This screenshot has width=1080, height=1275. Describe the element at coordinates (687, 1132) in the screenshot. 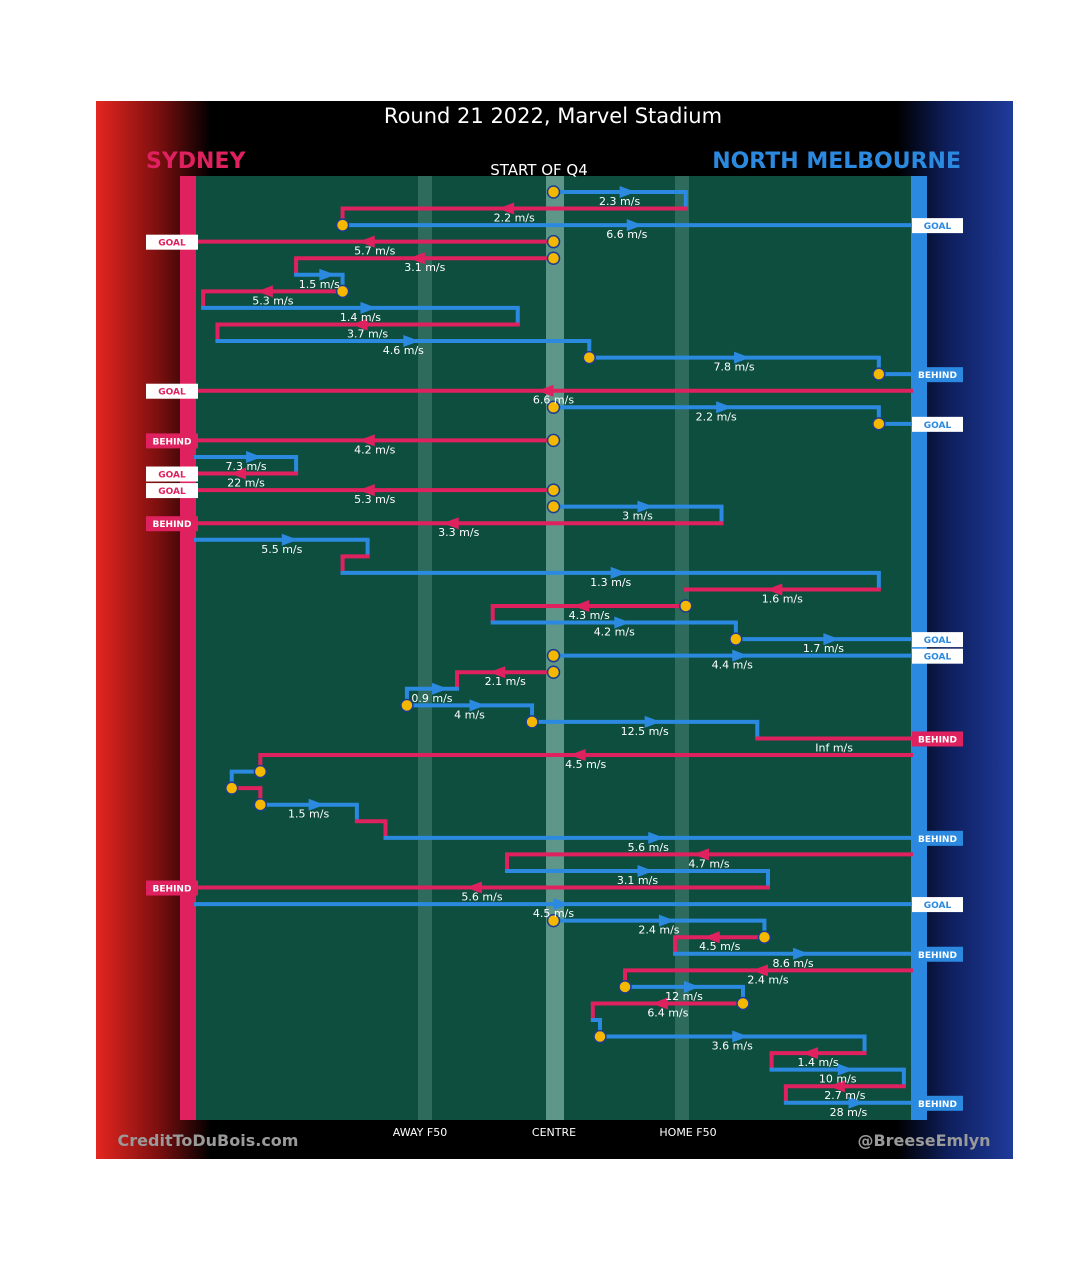

I see `tick-label-home-f50: HOME F50` at that location.